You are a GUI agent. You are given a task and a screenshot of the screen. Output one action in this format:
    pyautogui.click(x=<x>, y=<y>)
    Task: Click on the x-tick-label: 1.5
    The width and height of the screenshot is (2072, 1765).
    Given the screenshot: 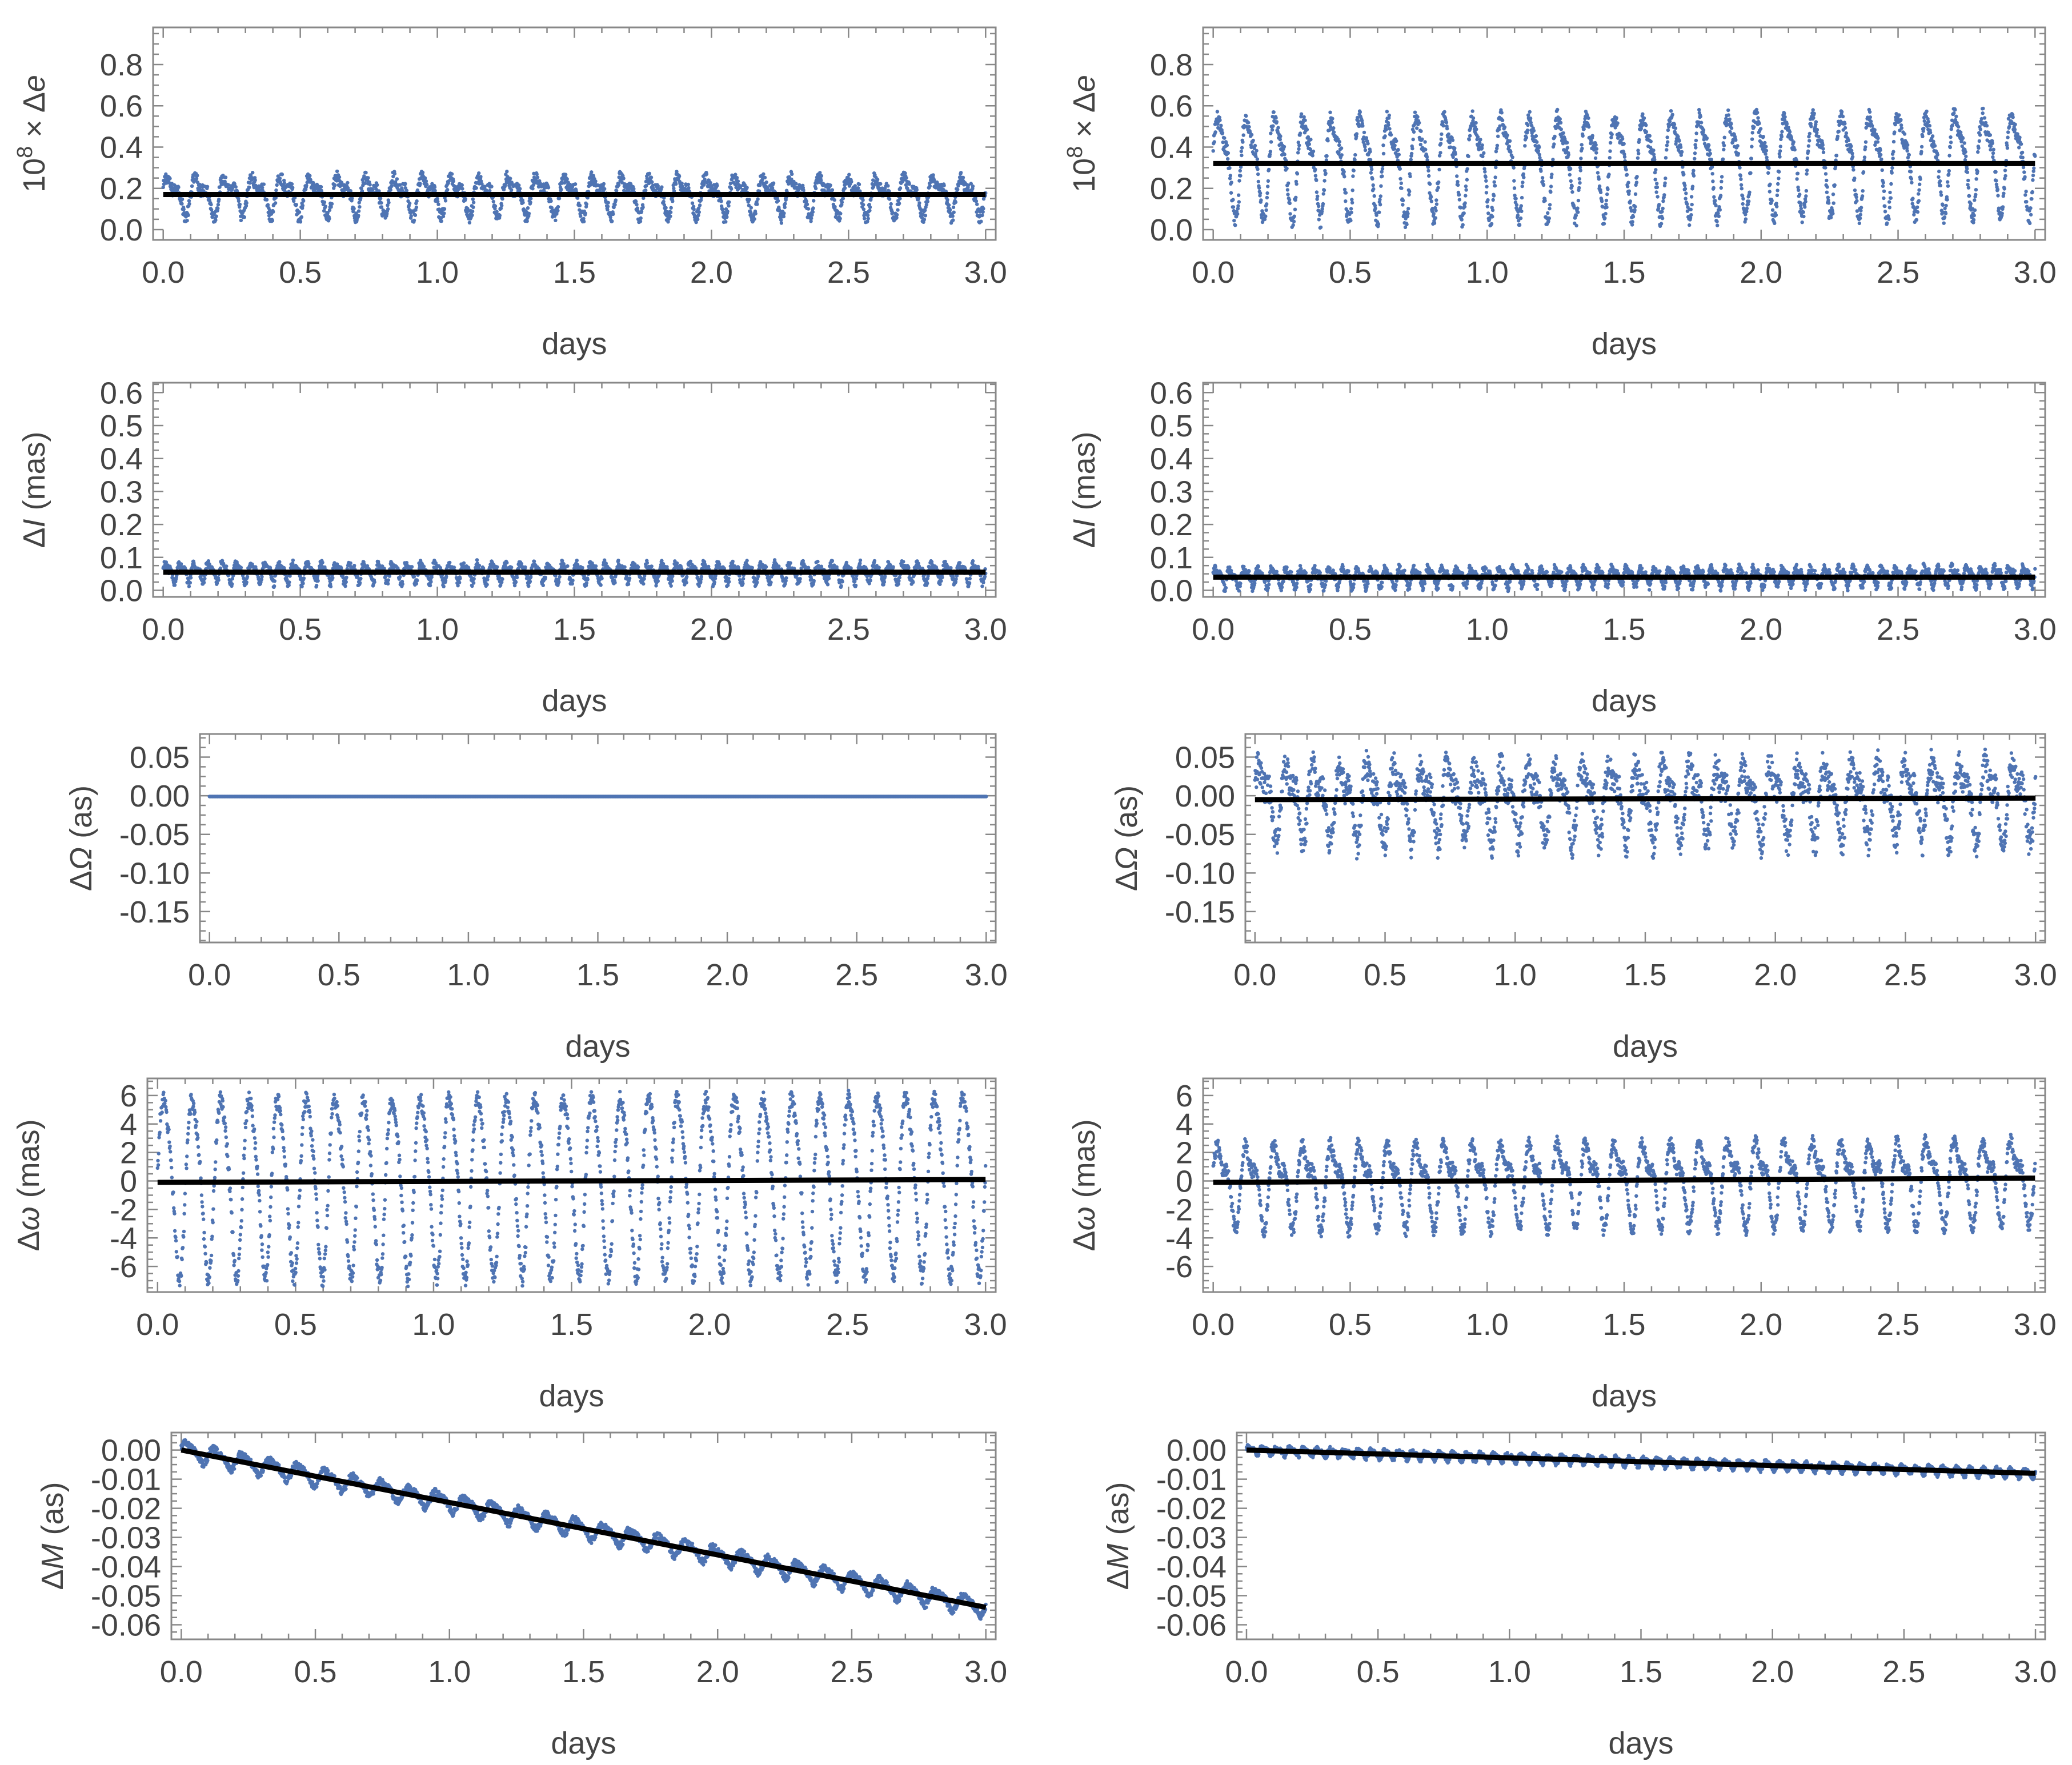 What is the action you would take?
    pyautogui.click(x=574, y=629)
    